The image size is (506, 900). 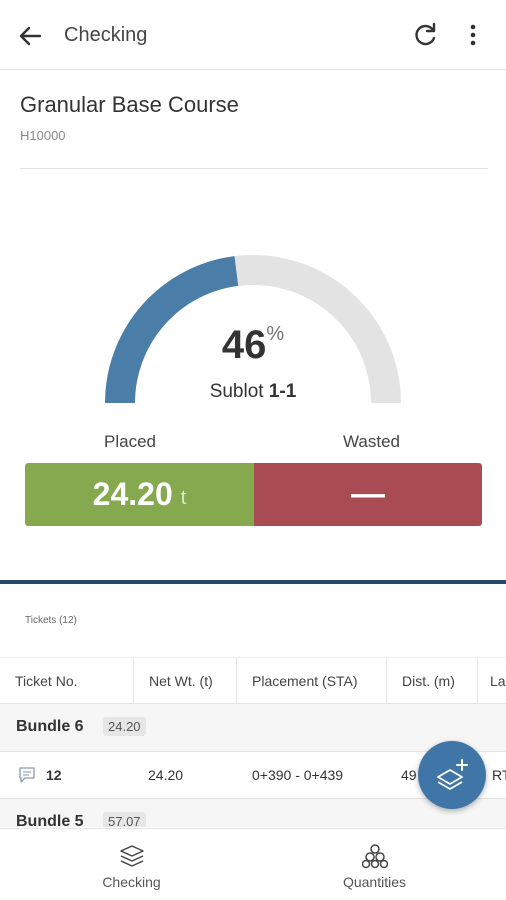 What do you see at coordinates (27, 777) in the screenshot?
I see `comment-icon` at bounding box center [27, 777].